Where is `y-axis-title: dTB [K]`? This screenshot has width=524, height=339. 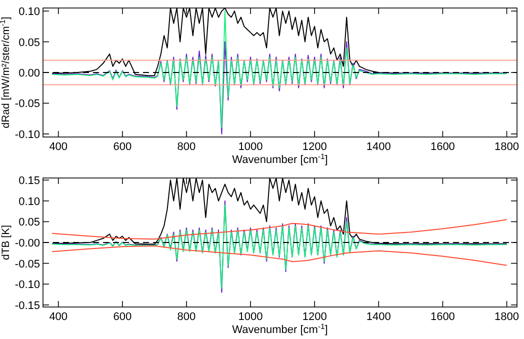 y-axis-title: dTB [K] is located at coordinates (6, 242).